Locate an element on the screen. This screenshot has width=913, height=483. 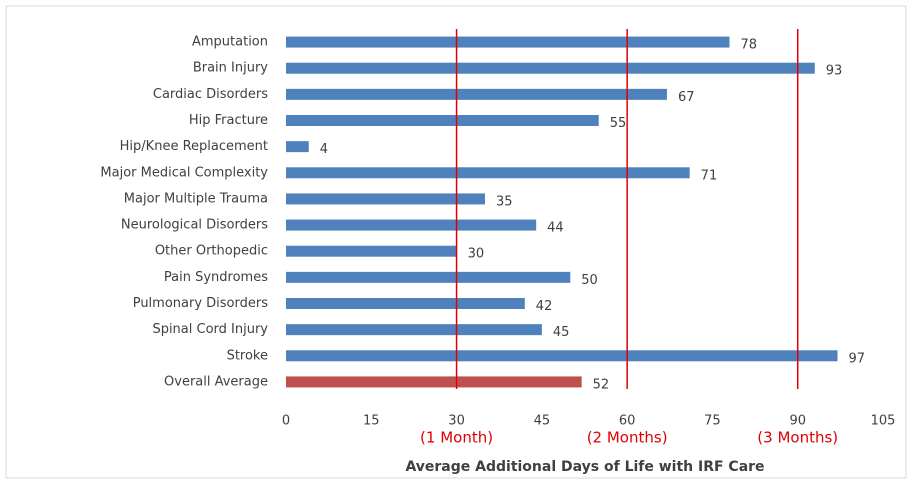
value-label: 42 is located at coordinates (544, 306).